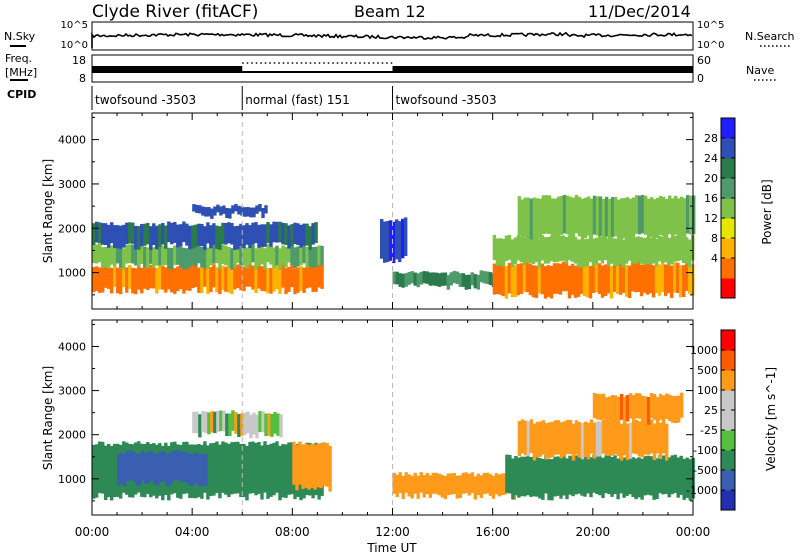 Image resolution: width=800 pixels, height=554 pixels. What do you see at coordinates (711, 198) in the screenshot?
I see `colorbar-tick-label: 16` at bounding box center [711, 198].